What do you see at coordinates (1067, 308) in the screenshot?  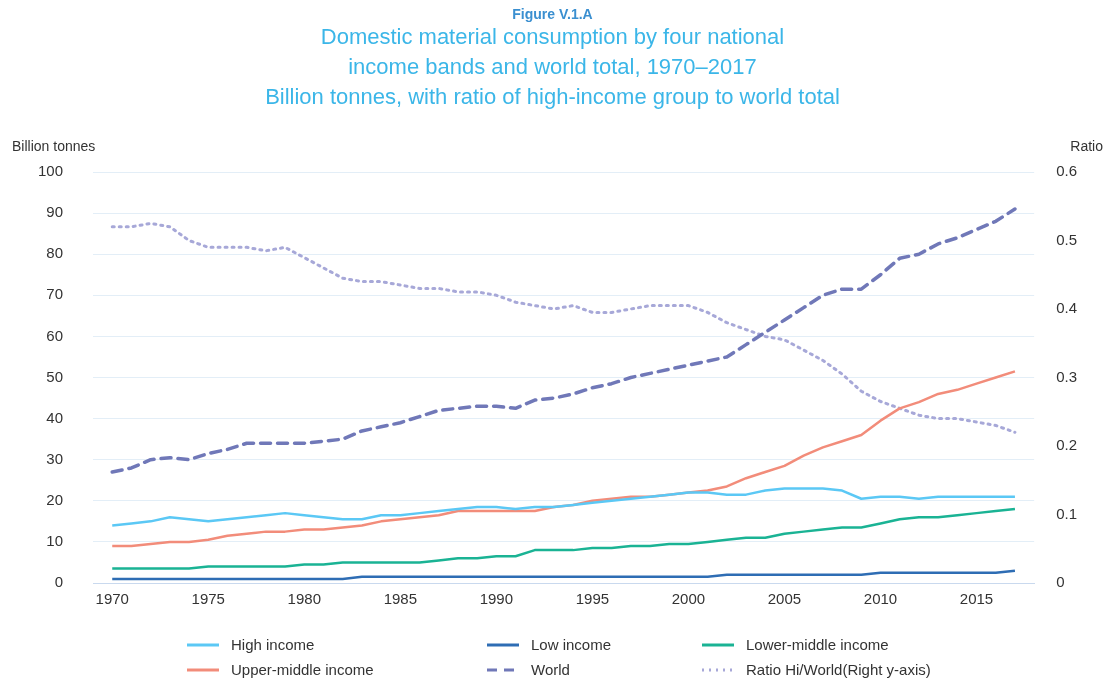 I see `y2-tick-label: 0.4` at bounding box center [1067, 308].